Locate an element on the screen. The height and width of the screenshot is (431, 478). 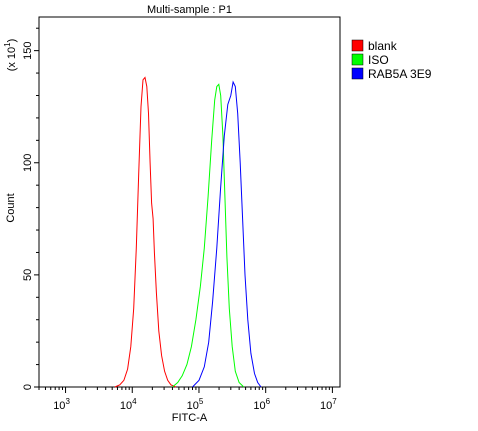
x-tick-label: 10⁴ is located at coordinates (128, 404).